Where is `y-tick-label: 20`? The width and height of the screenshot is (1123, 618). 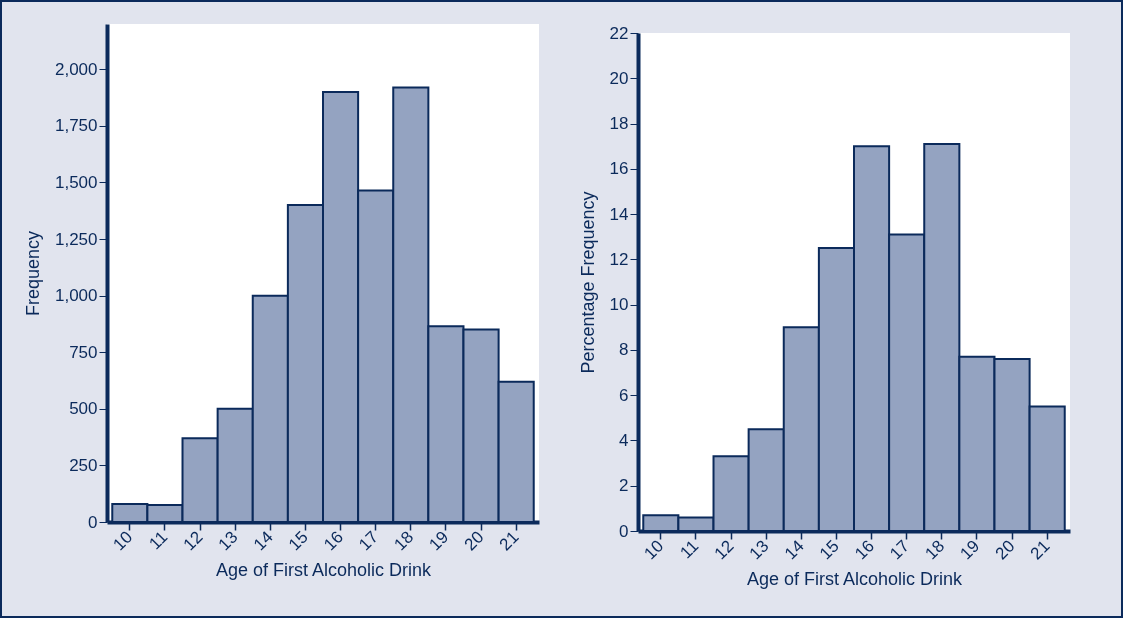 y-tick-label: 20 is located at coordinates (619, 78).